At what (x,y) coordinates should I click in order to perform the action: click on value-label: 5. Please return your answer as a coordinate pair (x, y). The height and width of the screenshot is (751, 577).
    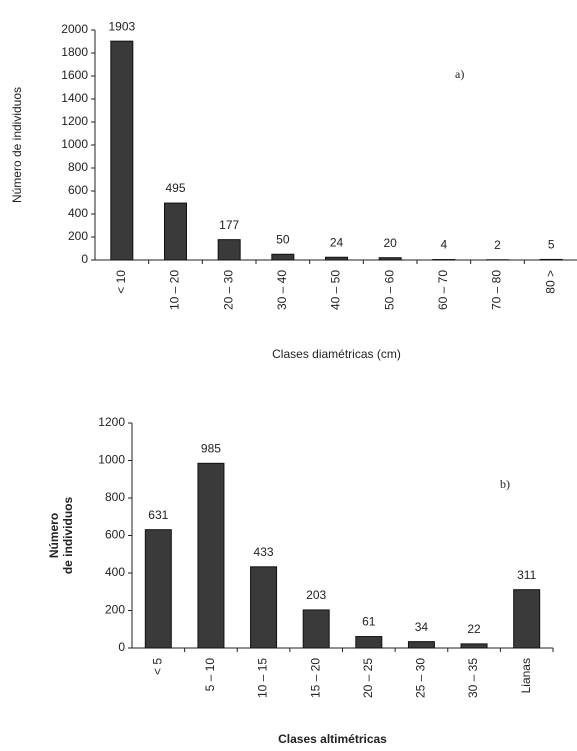
    Looking at the image, I should click on (551, 245).